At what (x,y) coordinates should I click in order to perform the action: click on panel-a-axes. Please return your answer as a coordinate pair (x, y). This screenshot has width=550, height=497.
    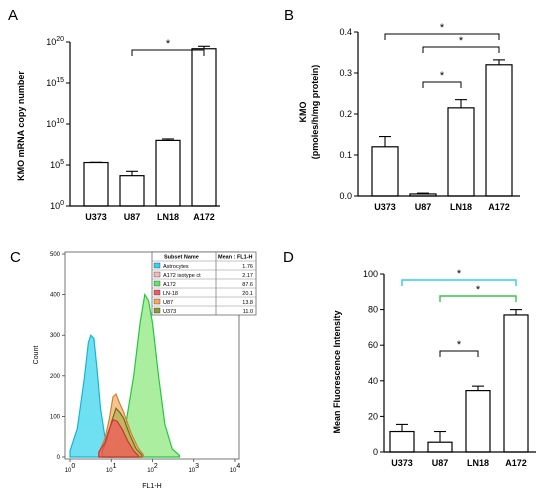
    Looking at the image, I should click on (144, 124).